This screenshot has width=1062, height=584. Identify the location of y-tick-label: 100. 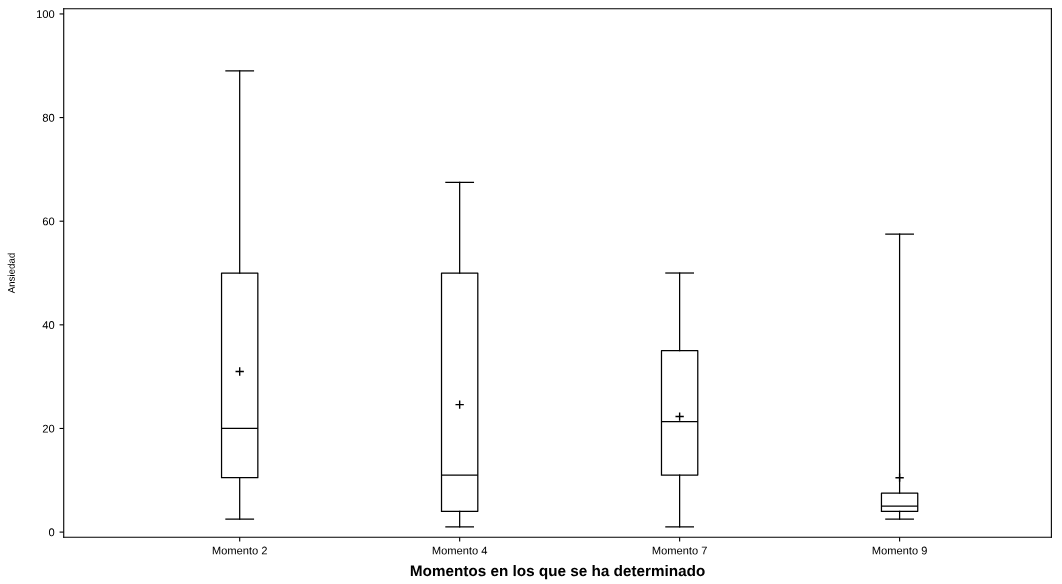
(46, 14).